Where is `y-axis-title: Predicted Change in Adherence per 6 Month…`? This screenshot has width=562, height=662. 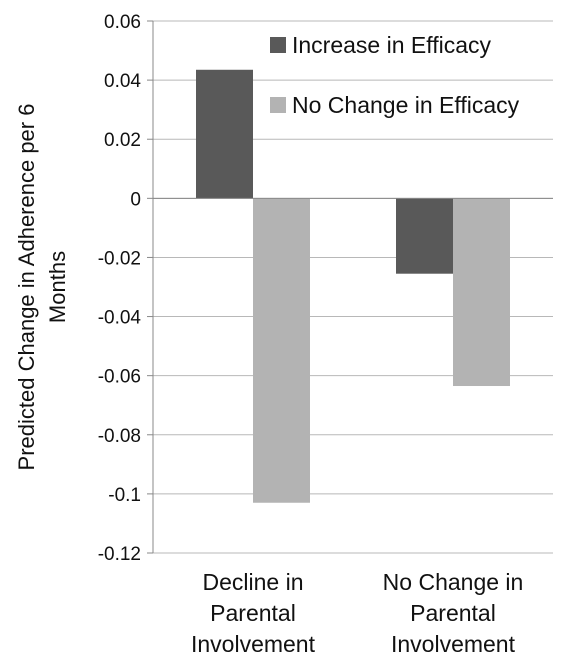
y-axis-title: Predicted Change in Adherence per 6 Month… is located at coordinates (42, 287).